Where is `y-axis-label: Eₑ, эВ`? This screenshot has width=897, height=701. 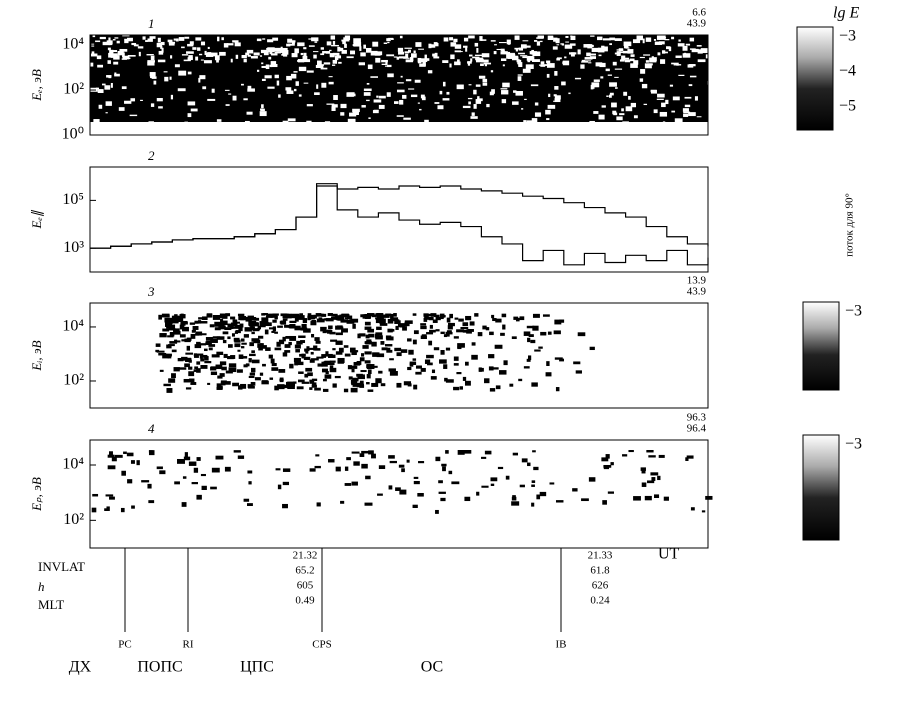 y-axis-label: Eₑ, эВ is located at coordinates (36, 85).